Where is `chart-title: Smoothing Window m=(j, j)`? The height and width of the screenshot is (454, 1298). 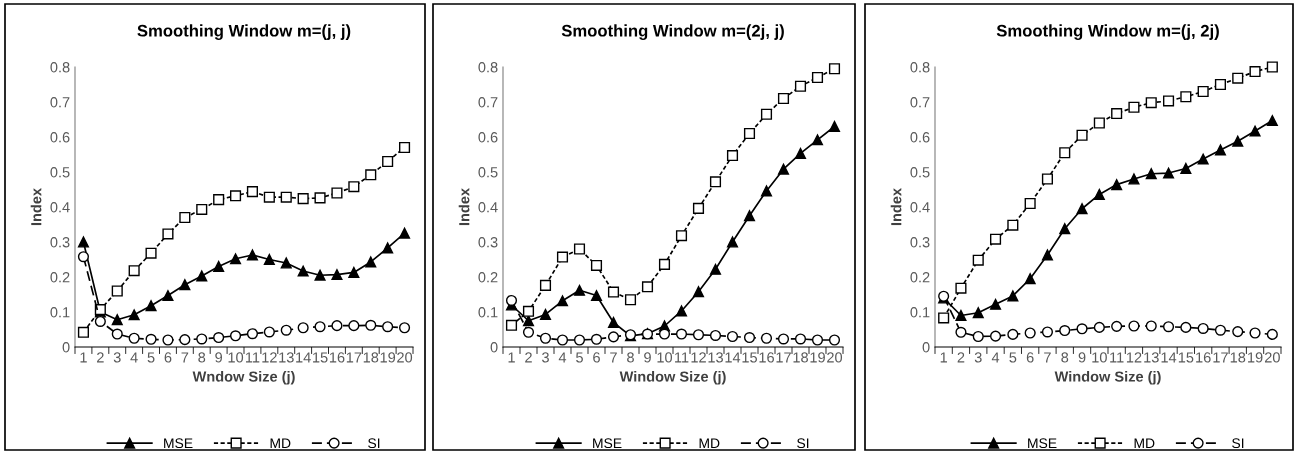
chart-title: Smoothing Window m=(j, j) is located at coordinates (244, 32).